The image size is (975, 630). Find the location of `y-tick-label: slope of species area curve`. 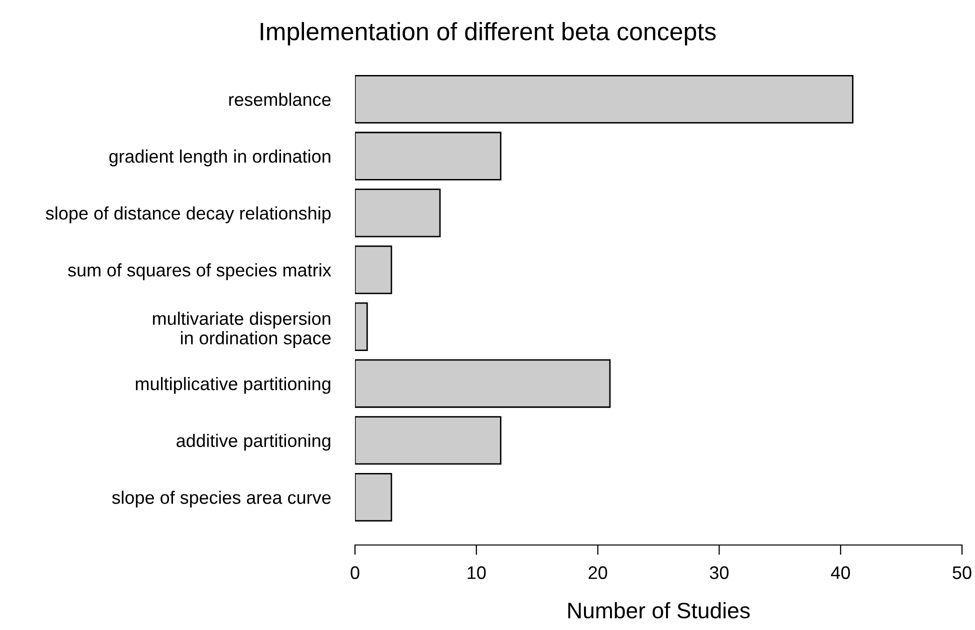

y-tick-label: slope of species area curve is located at coordinates (221, 499).